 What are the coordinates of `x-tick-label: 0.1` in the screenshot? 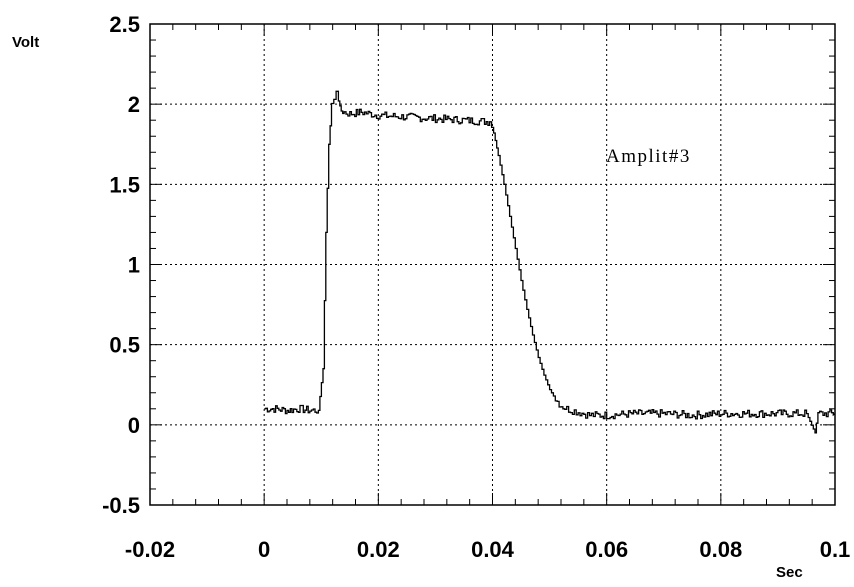 It's located at (835, 549).